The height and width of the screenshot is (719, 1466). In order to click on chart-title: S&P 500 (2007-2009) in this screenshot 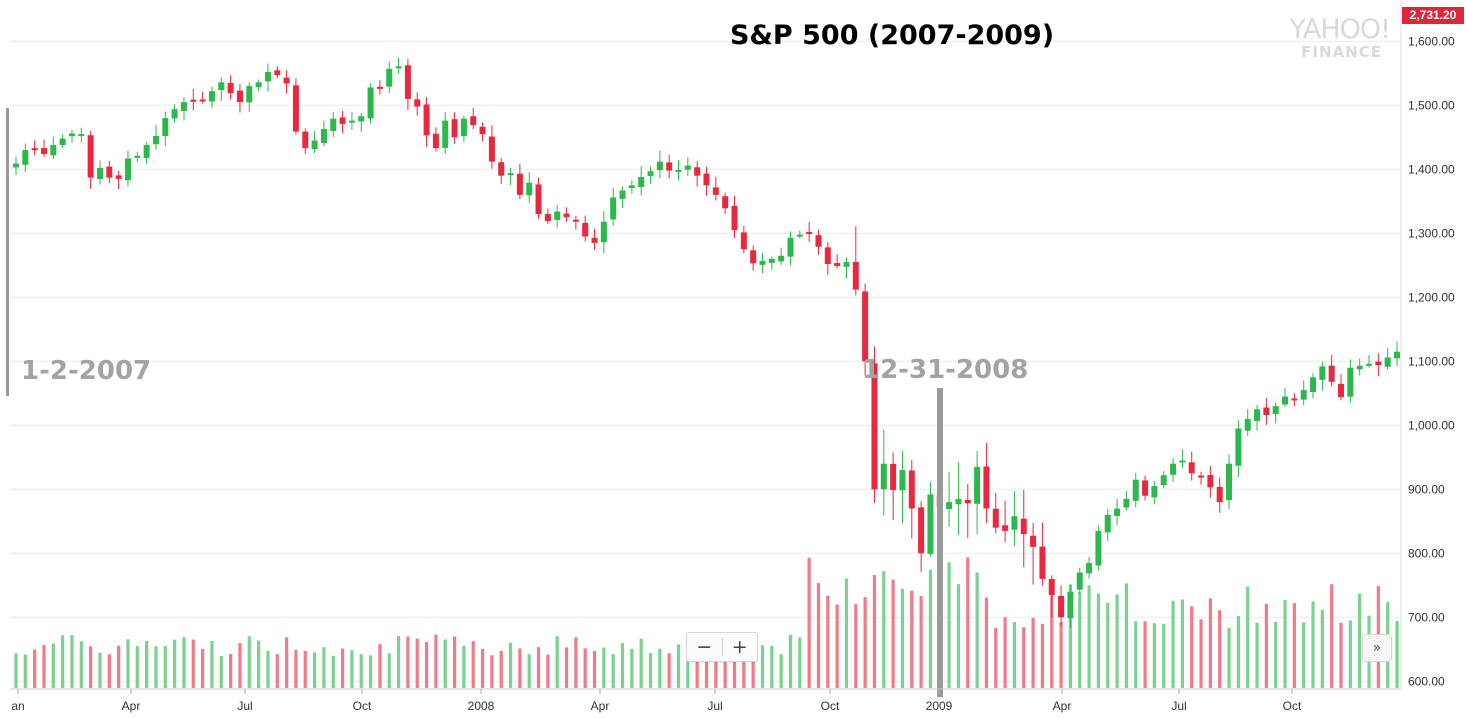, I will do `click(892, 35)`.